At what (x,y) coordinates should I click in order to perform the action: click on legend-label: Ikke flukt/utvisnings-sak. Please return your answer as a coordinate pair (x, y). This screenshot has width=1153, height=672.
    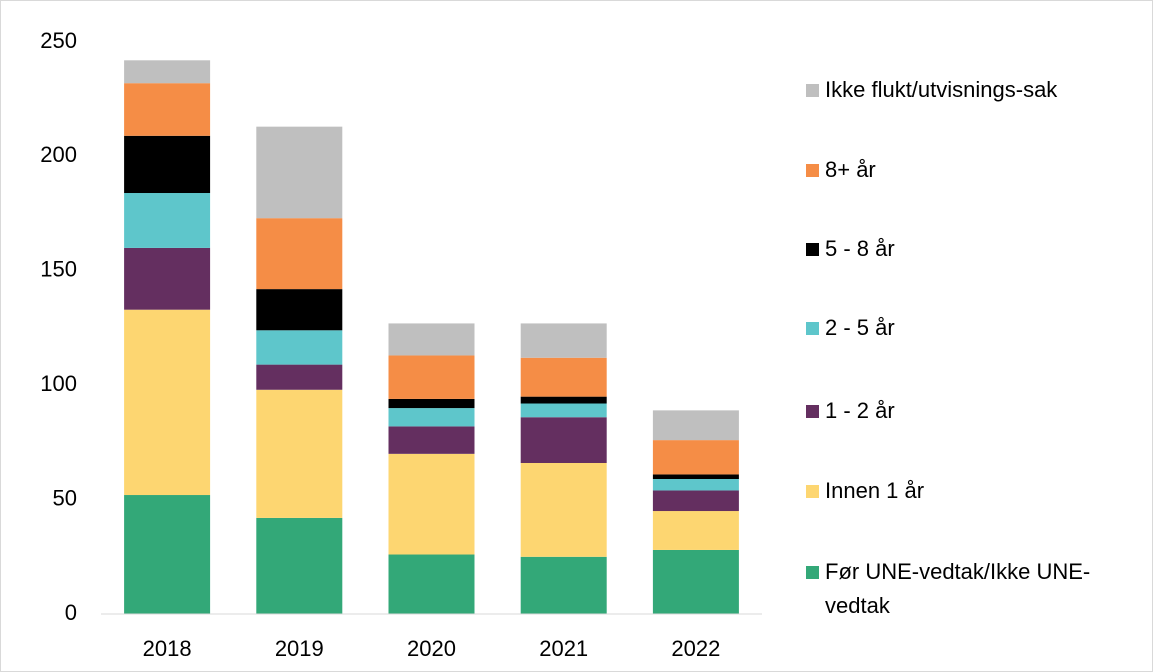
    Looking at the image, I should click on (941, 89).